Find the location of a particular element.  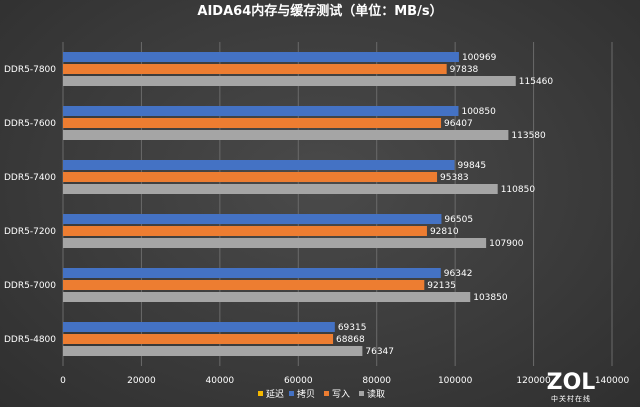

legend-label-1: 拷贝 is located at coordinates (306, 394).